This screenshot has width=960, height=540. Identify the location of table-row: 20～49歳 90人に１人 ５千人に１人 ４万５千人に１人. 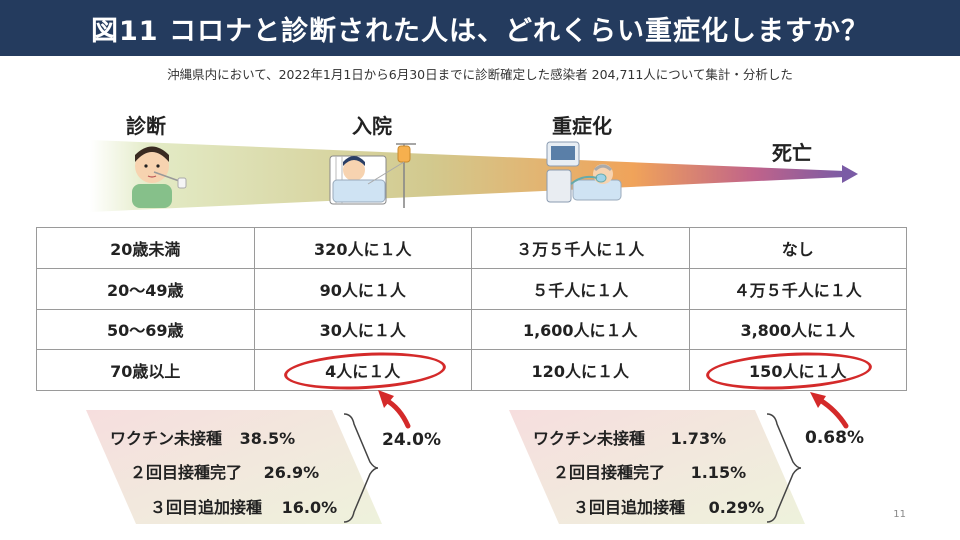
(471, 288).